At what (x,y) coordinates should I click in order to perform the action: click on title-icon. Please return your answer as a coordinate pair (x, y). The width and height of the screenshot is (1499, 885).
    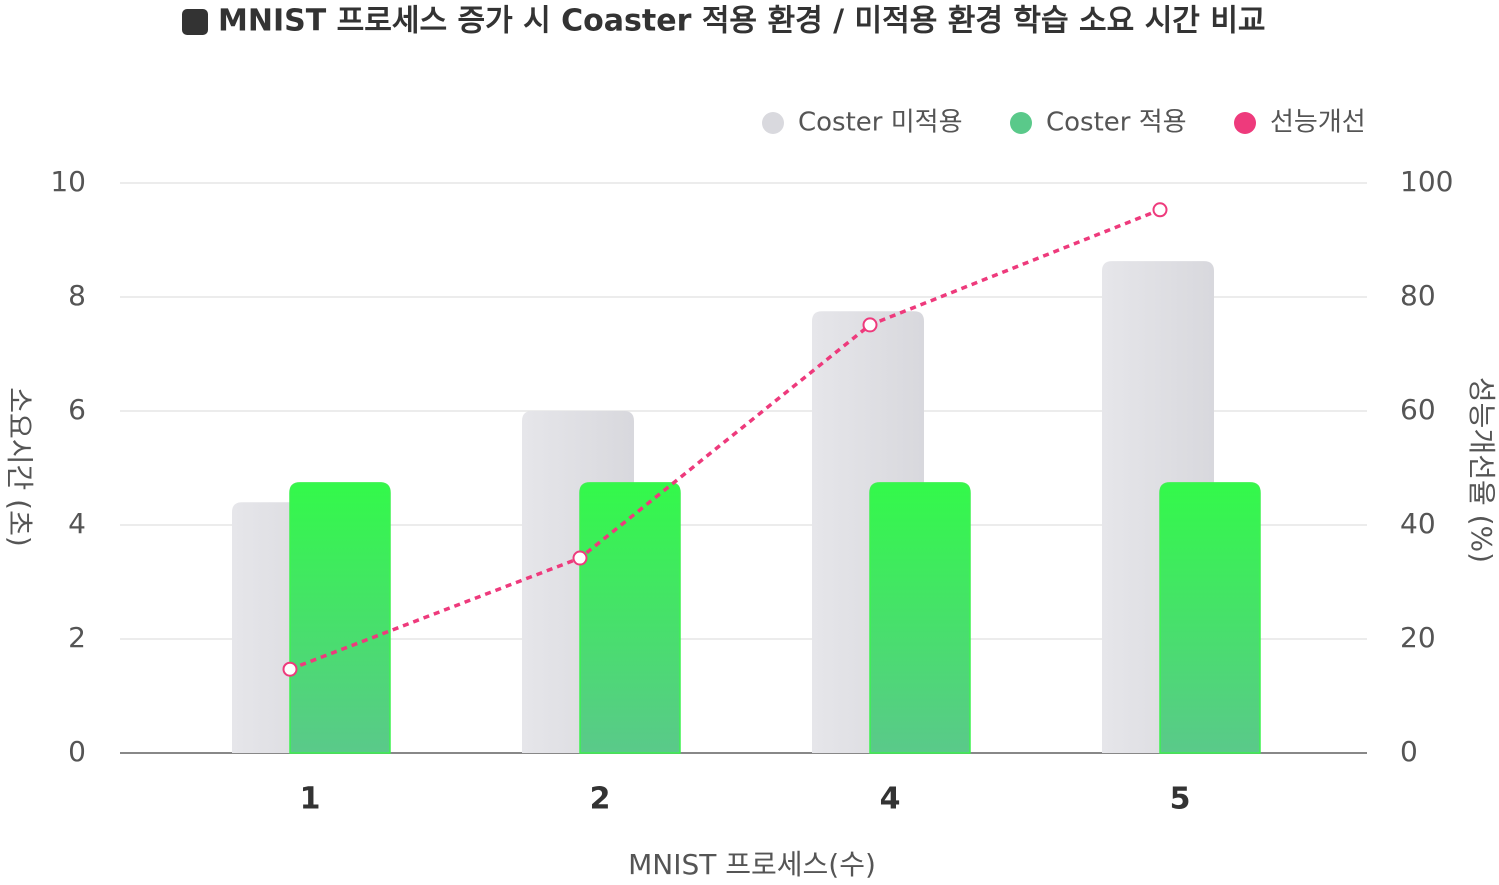
    Looking at the image, I should click on (195, 22).